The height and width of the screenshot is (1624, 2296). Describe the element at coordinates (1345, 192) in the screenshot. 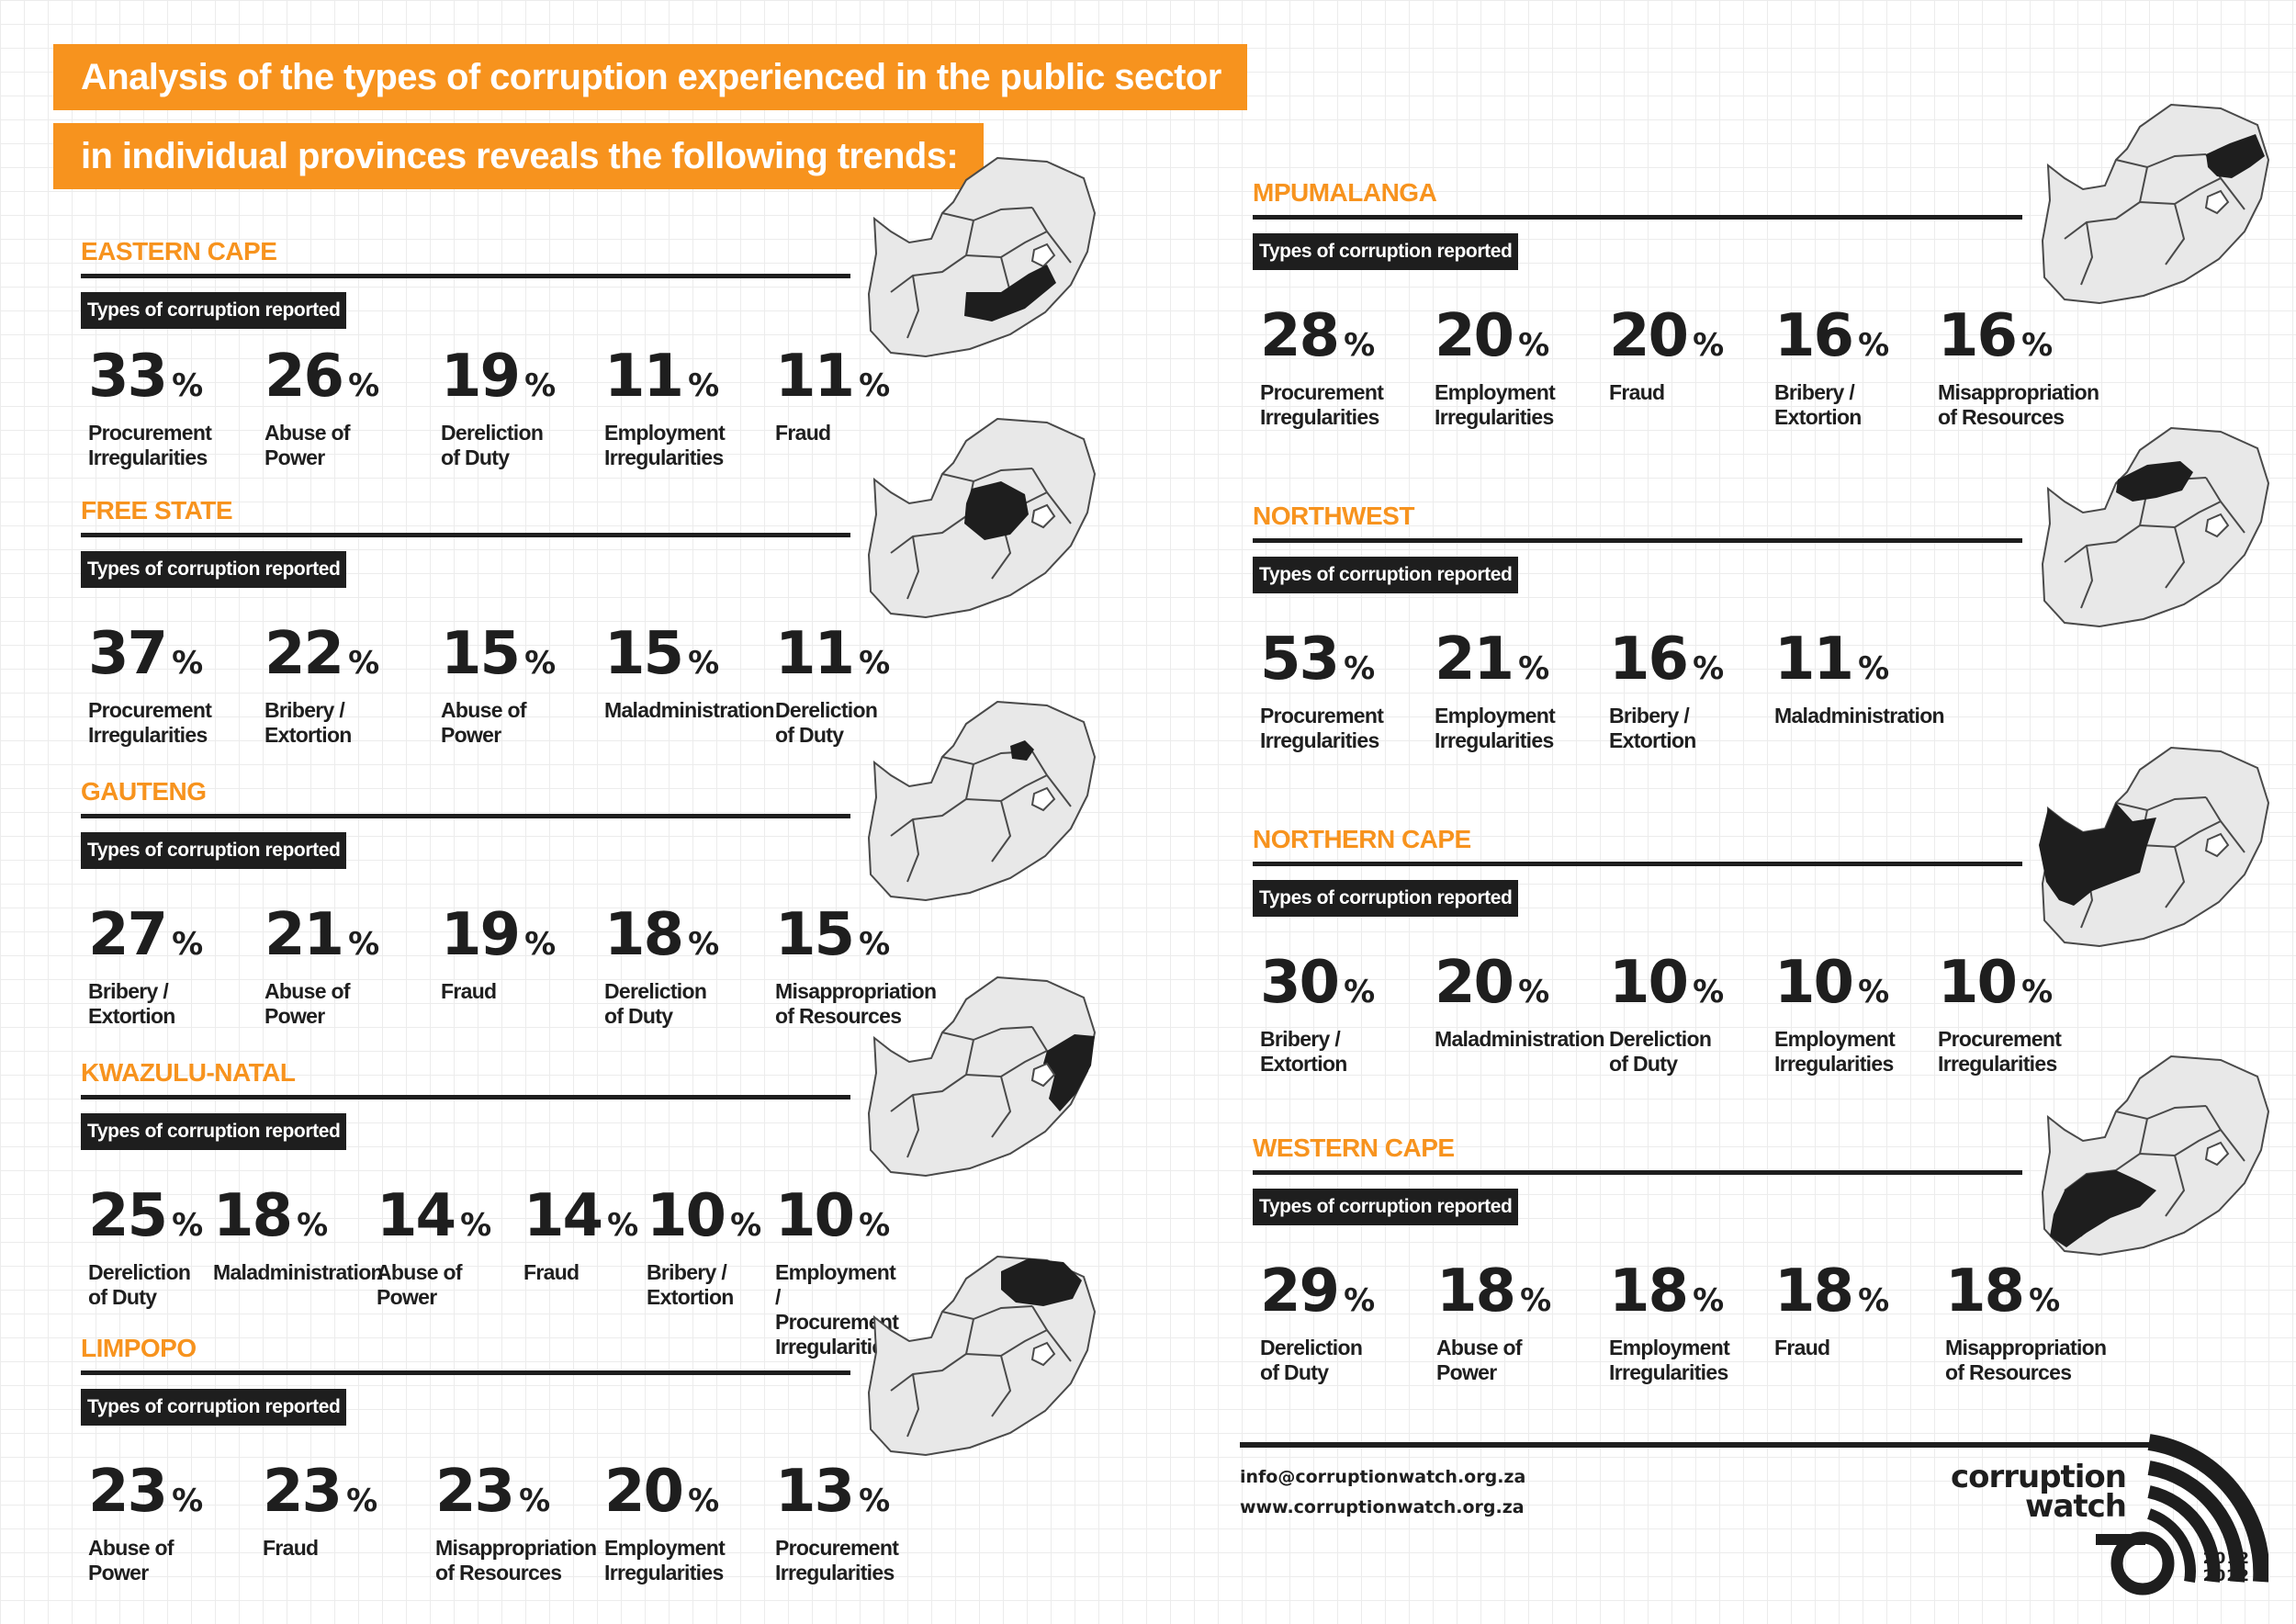

I see `province-name: MPUMALANGA` at that location.